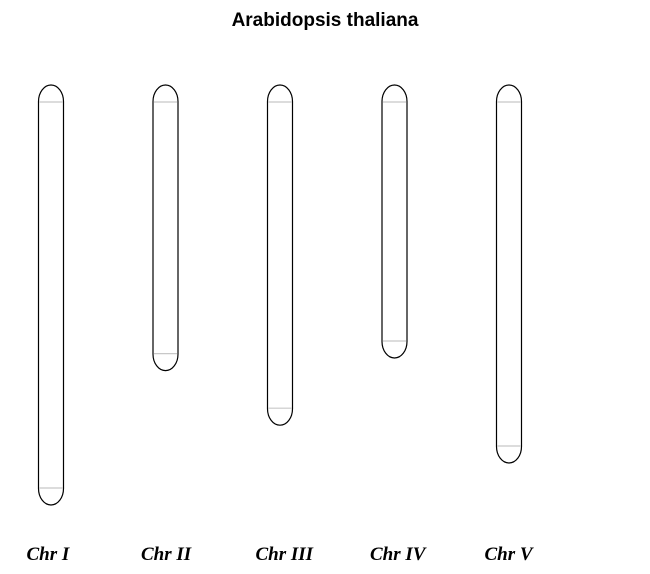 This screenshot has width=650, height=574. I want to click on chromosome-label: Chr II, so click(166, 554).